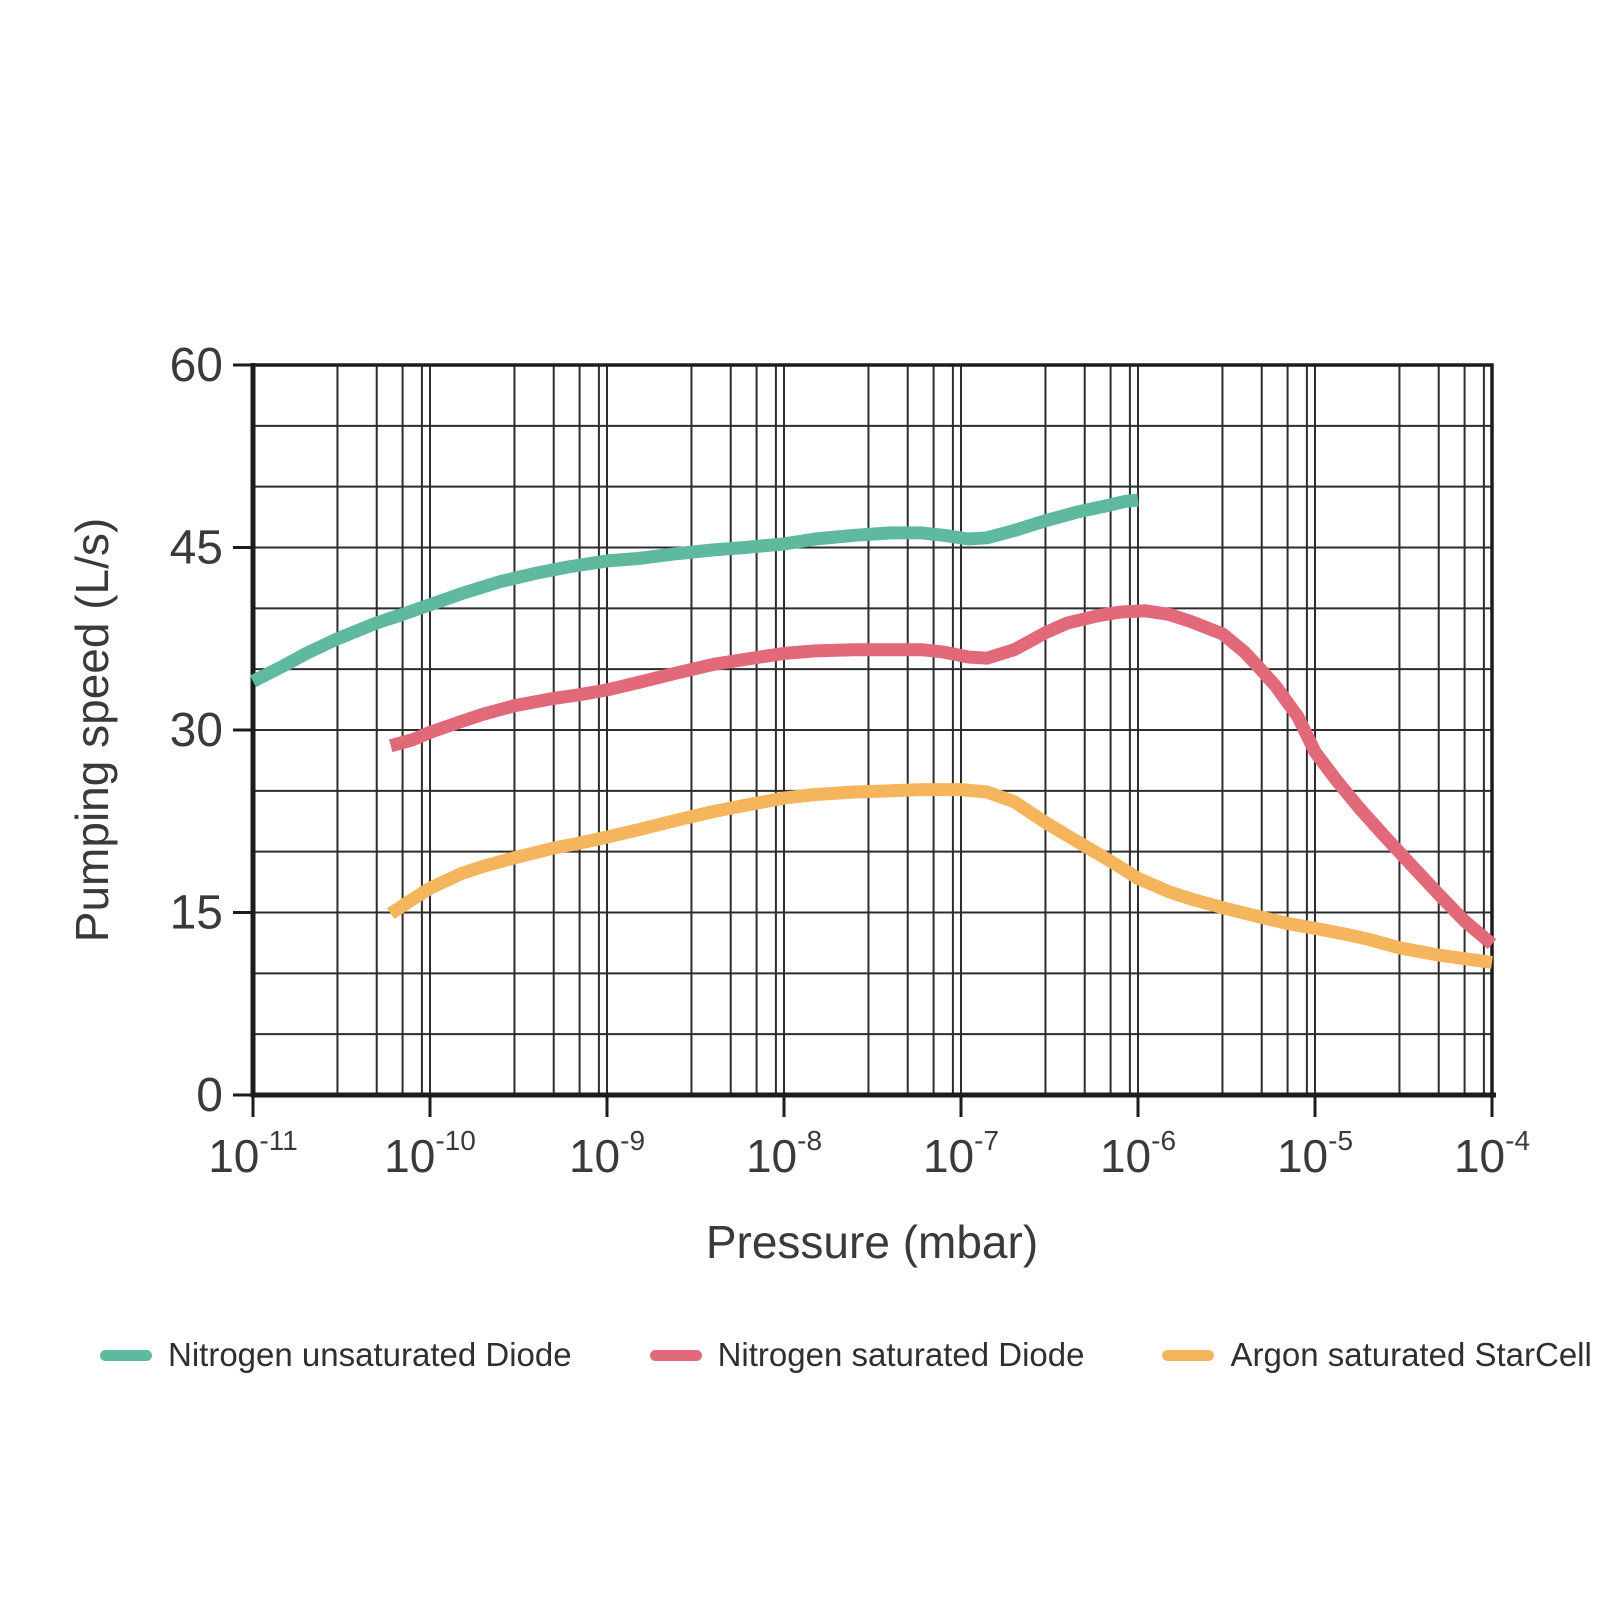  What do you see at coordinates (901, 1354) in the screenshot?
I see `legend-label: Nitrogen saturated Diode` at bounding box center [901, 1354].